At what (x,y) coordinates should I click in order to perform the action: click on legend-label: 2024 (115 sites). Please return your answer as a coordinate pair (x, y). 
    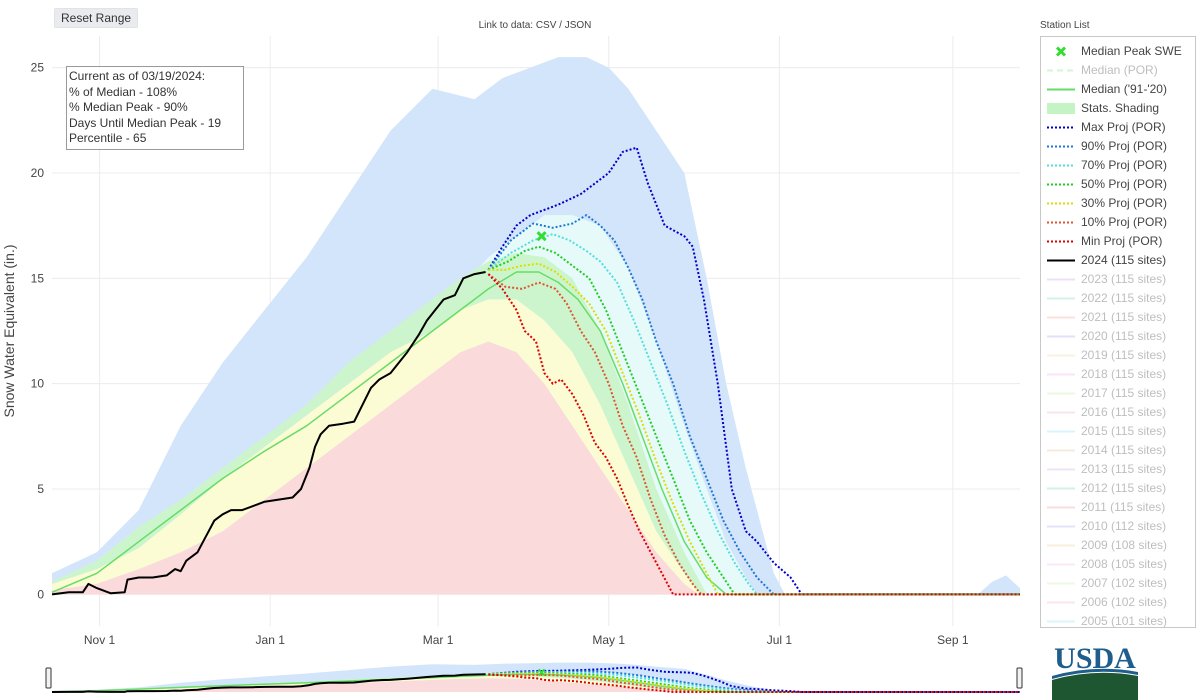
    Looking at the image, I should click on (1124, 260).